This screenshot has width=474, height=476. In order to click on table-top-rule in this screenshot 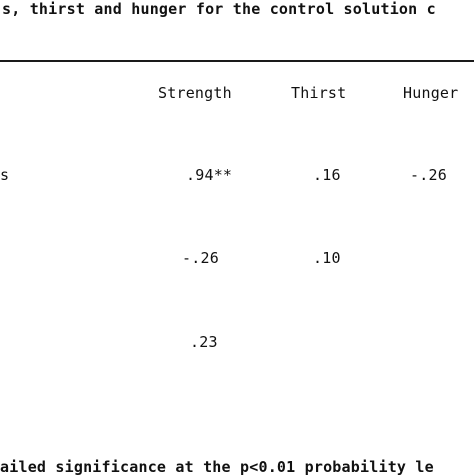, I will do `click(237, 61)`.